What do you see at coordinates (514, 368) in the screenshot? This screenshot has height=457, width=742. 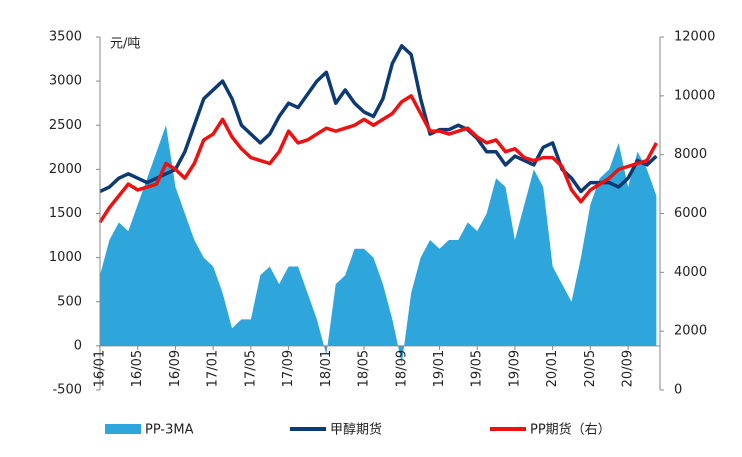 I see `x-tick-label: 19/09` at bounding box center [514, 368].